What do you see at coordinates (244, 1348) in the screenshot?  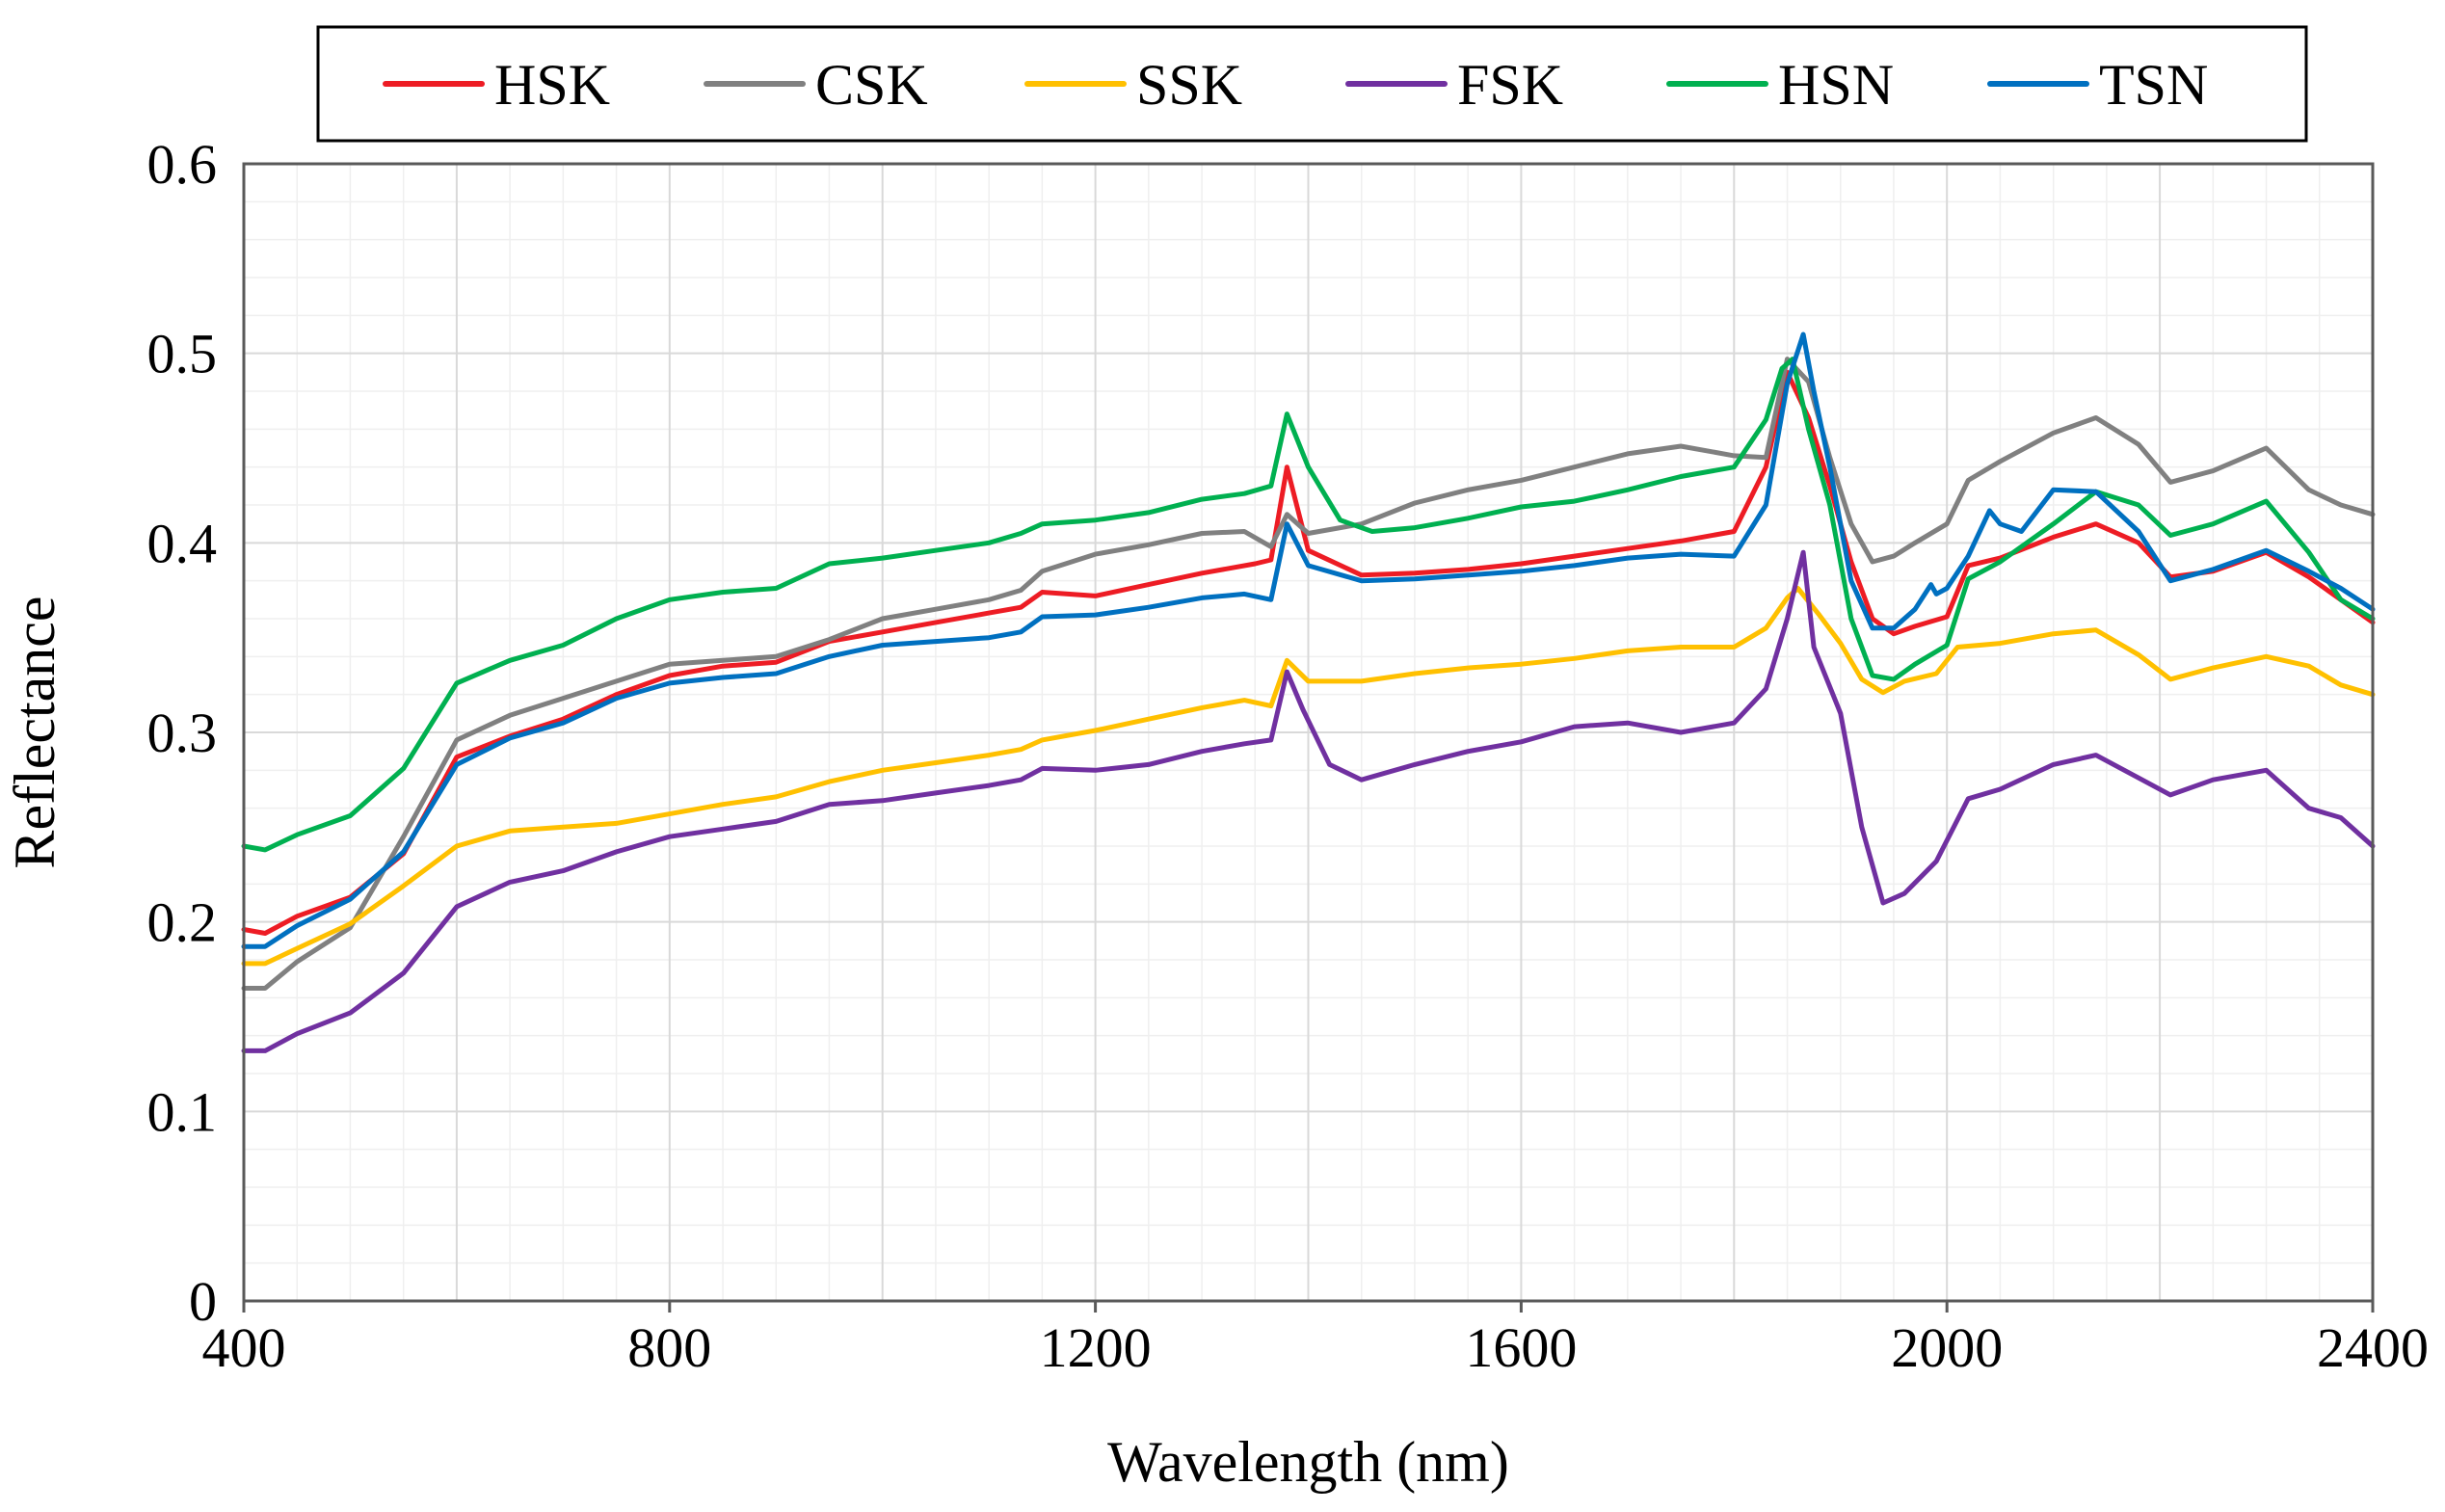 I see `x-tick-label: 400` at bounding box center [244, 1348].